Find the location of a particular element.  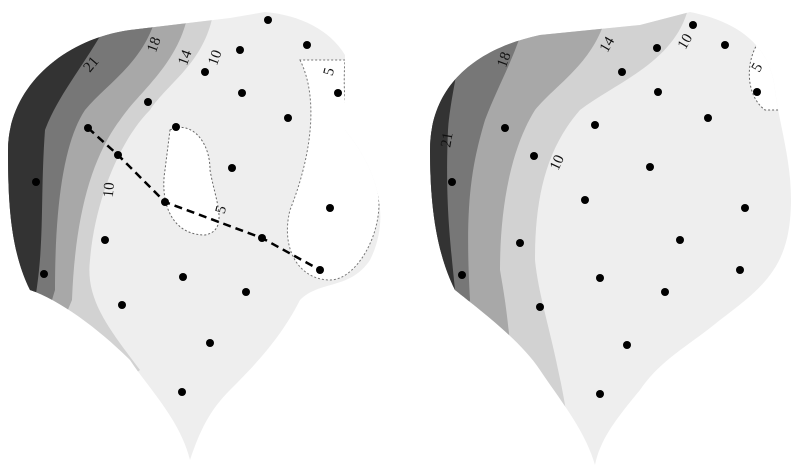

contour-label: 21 is located at coordinates (447, 140).